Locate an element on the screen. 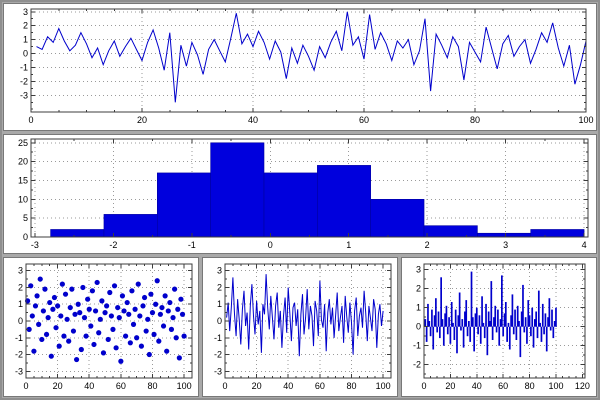 The height and width of the screenshot is (400, 600). impulse-chart: 0 20 40 60 80 100 120 3 2 1 0 -1 -2 is located at coordinates (501, 327).